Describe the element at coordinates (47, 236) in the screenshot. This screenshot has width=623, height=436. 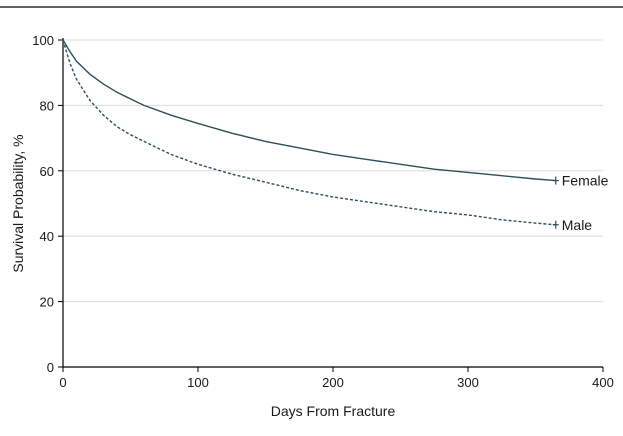
I see `y-tick-label: 40` at that location.